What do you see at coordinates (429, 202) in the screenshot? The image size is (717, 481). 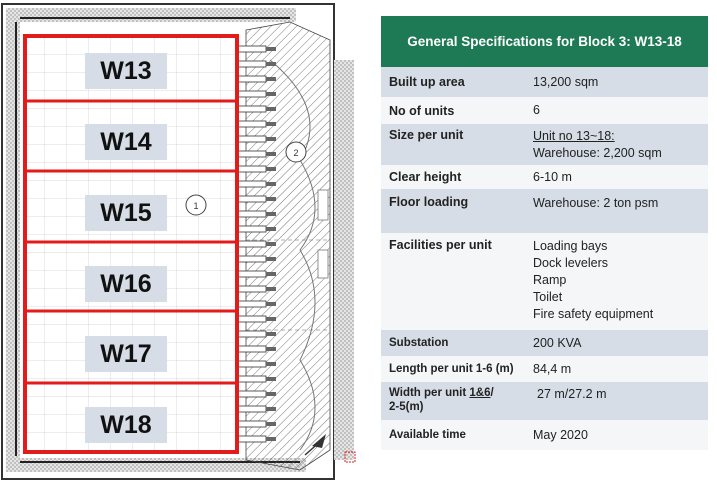 I see `label-floor-loading: Floor loading` at bounding box center [429, 202].